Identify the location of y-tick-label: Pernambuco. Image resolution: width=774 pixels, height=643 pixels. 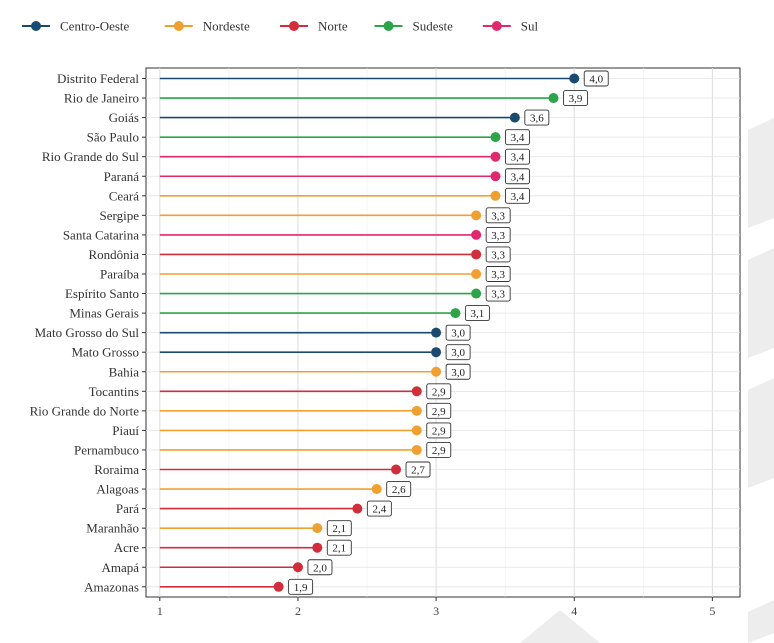
(106, 449).